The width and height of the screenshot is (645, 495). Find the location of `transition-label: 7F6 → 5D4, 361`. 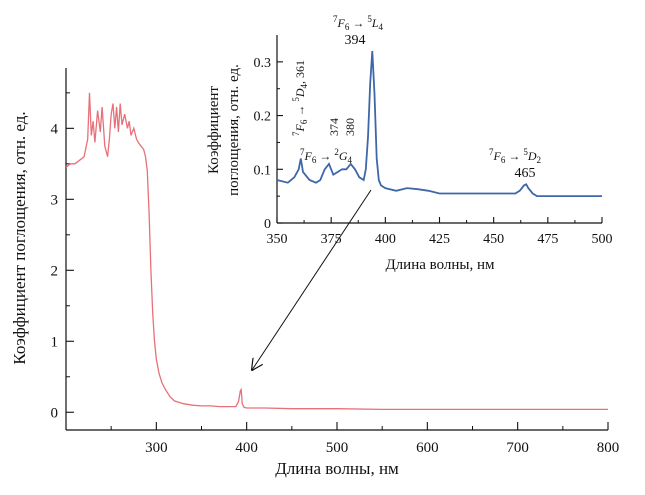

transition-label: 7F6 → 5D4, 361 is located at coordinates (300, 98).